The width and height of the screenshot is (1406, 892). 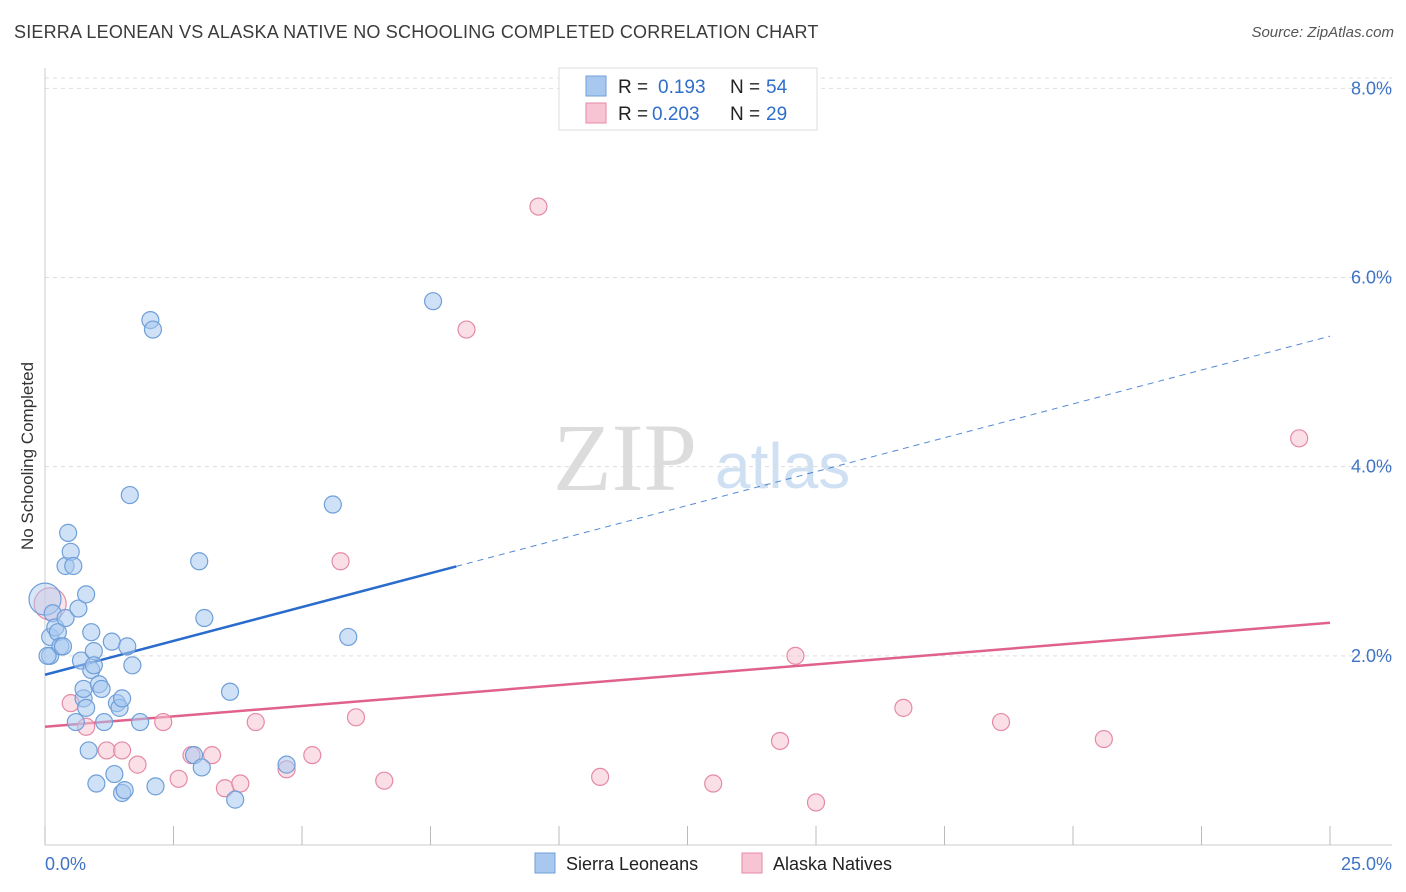 What do you see at coordinates (701, 457) in the screenshot?
I see `watermark: ZIP atlas` at bounding box center [701, 457].